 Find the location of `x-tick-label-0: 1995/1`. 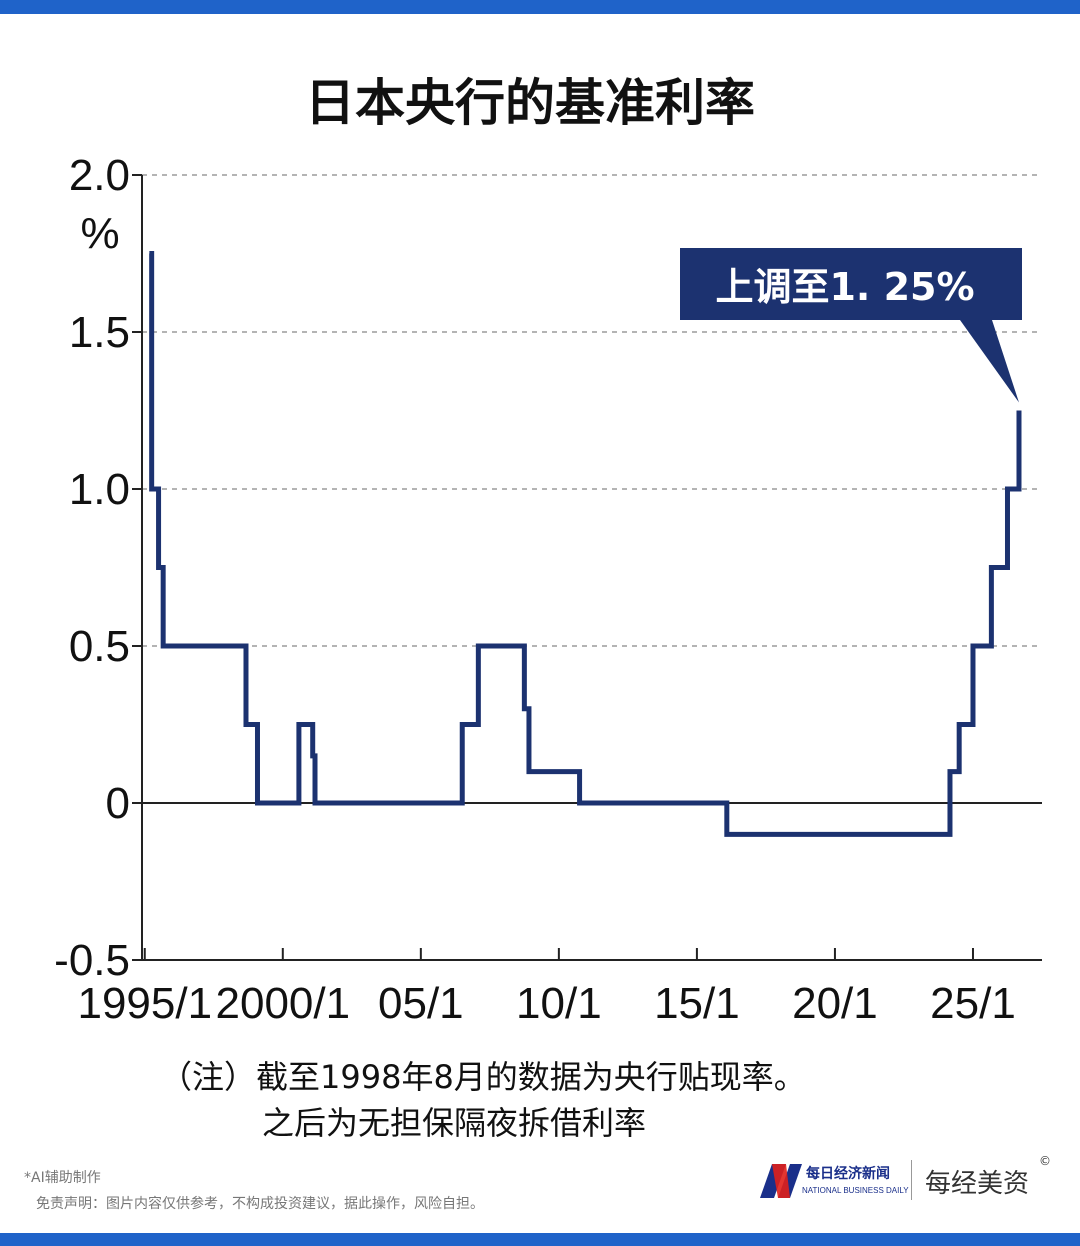

x-tick-label-0: 1995/1 is located at coordinates (144, 1003).